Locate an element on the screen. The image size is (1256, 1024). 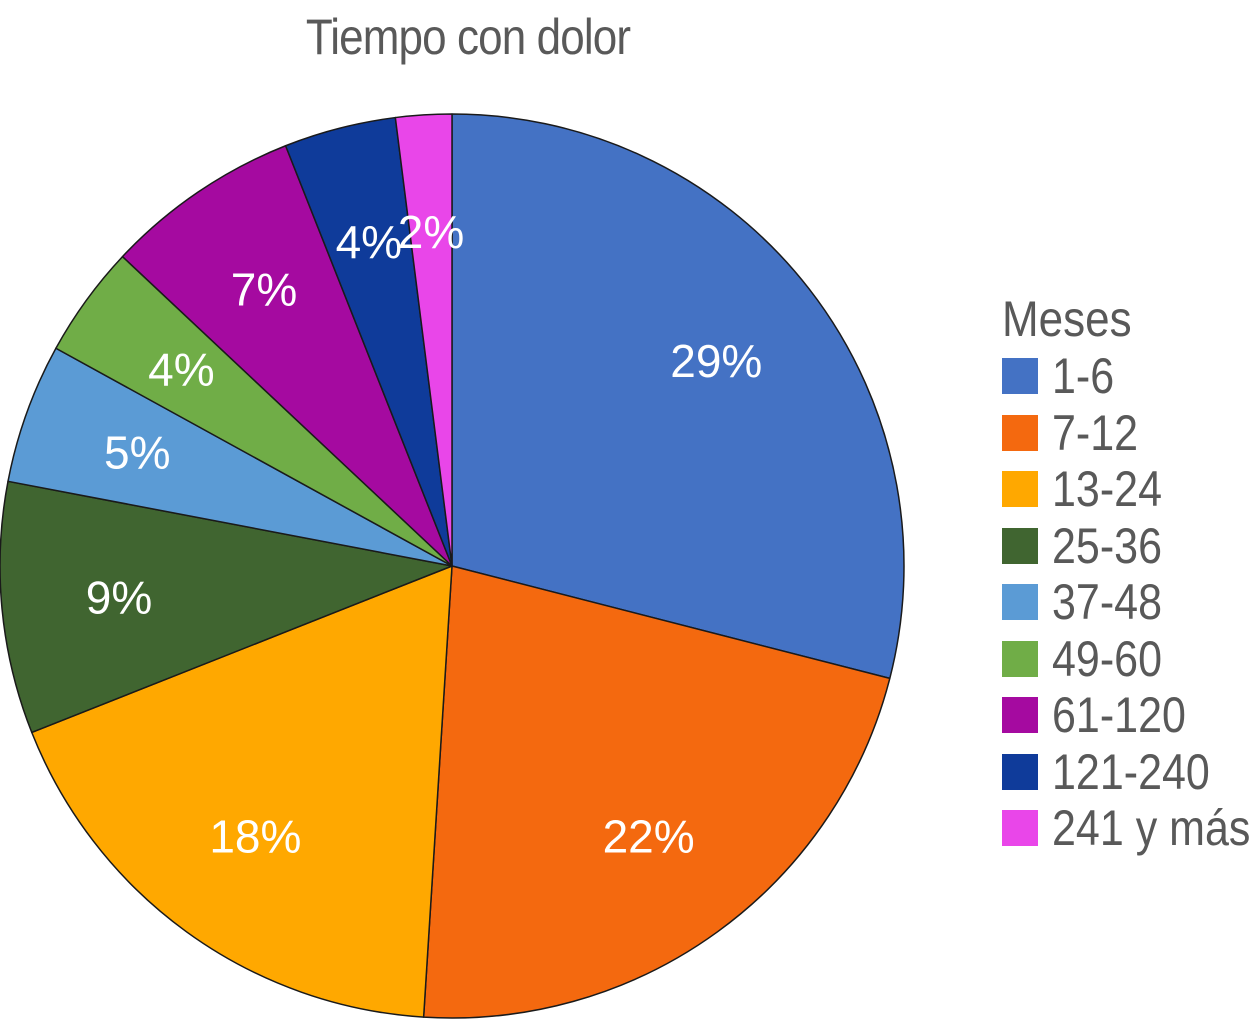
pie-slice-241-y-m-s is located at coordinates (423, 340).